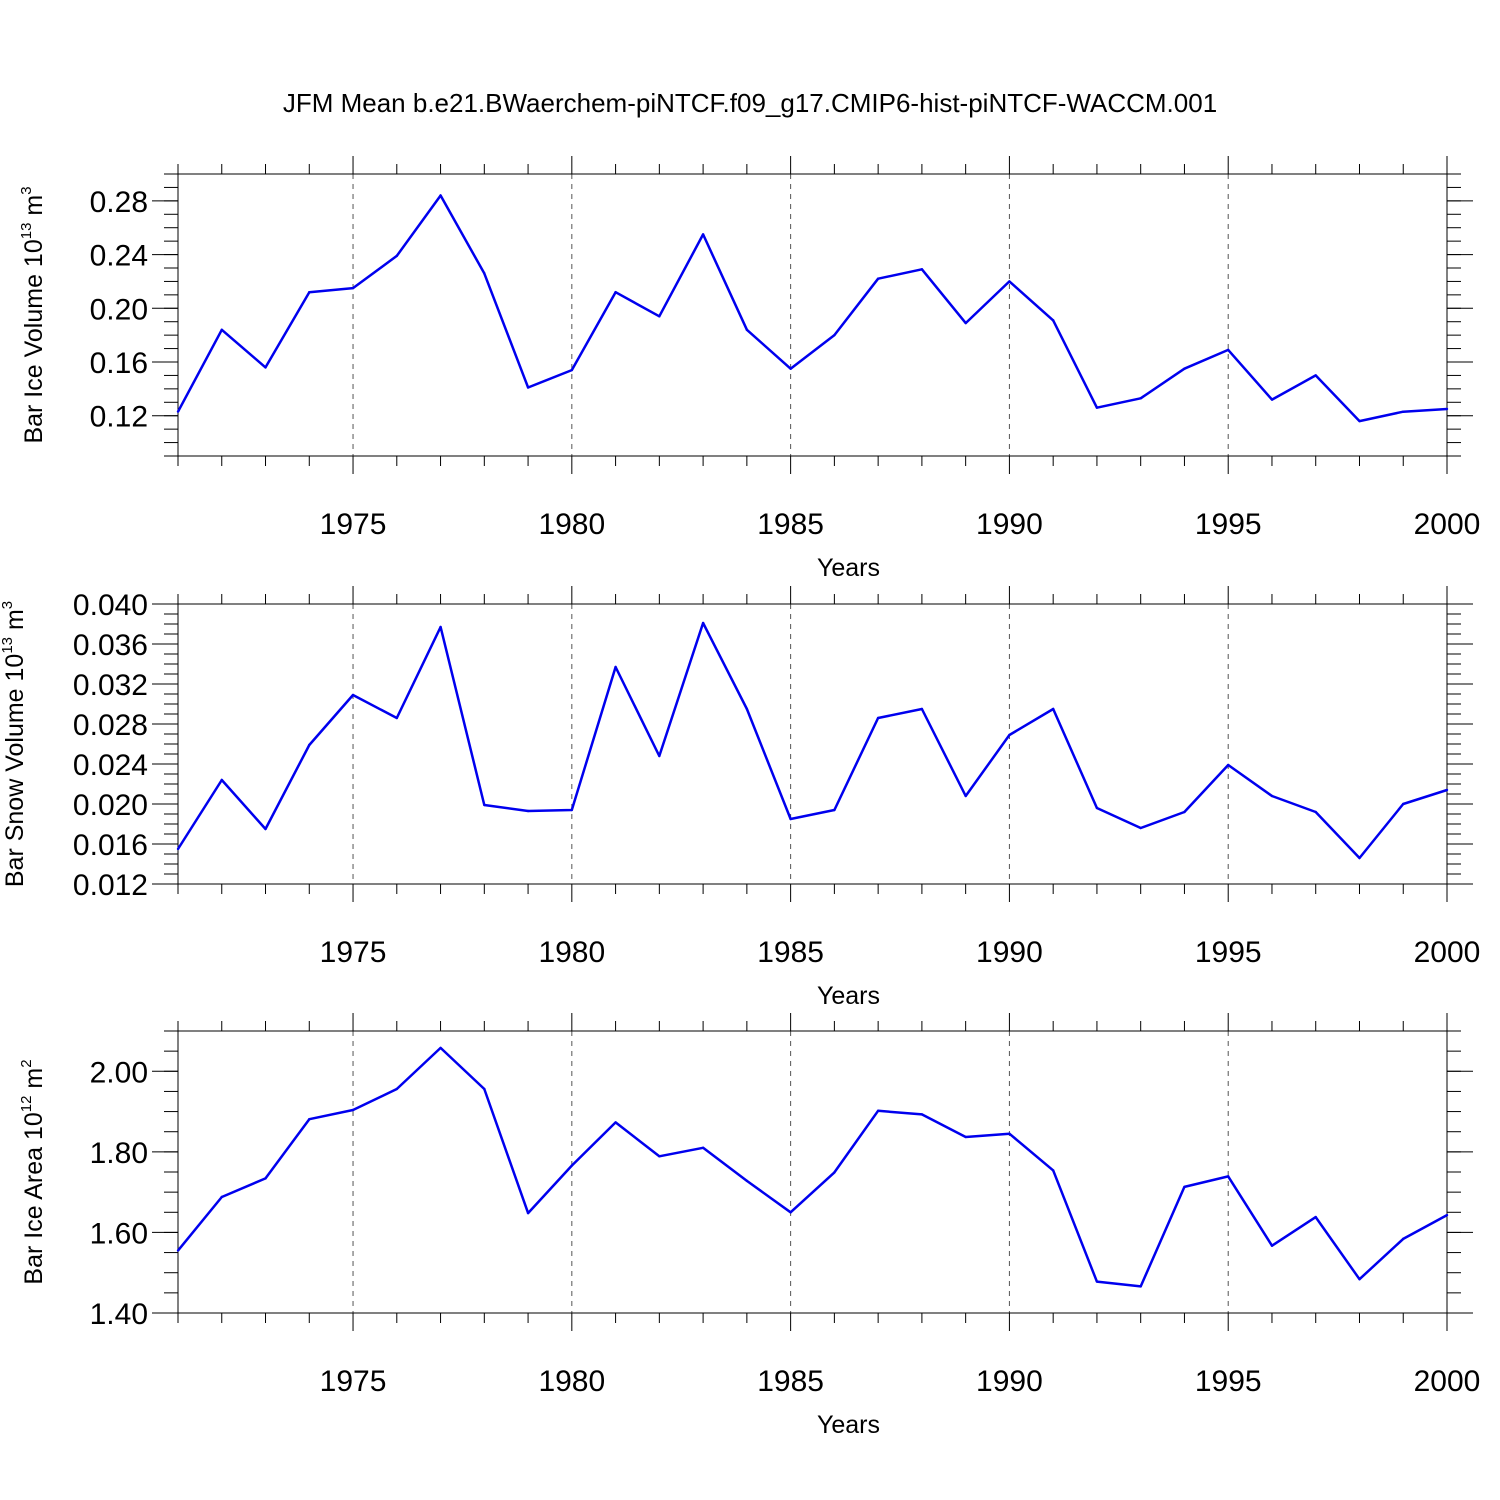 The image size is (1500, 1500). Describe the element at coordinates (110, 645) in the screenshot. I see `y-tick-label: 0.036` at that location.